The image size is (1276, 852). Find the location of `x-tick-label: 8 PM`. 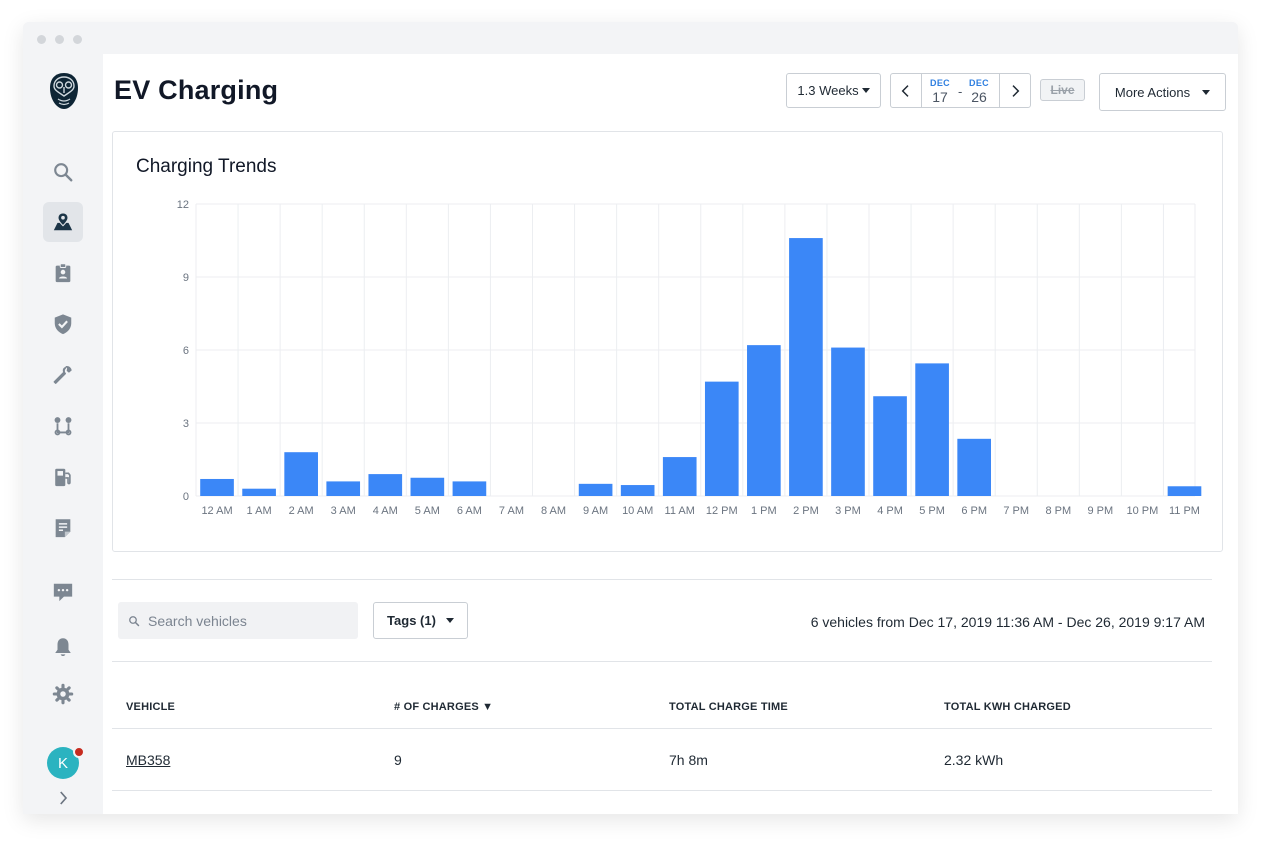

x-tick-label: 8 PM is located at coordinates (1058, 511).